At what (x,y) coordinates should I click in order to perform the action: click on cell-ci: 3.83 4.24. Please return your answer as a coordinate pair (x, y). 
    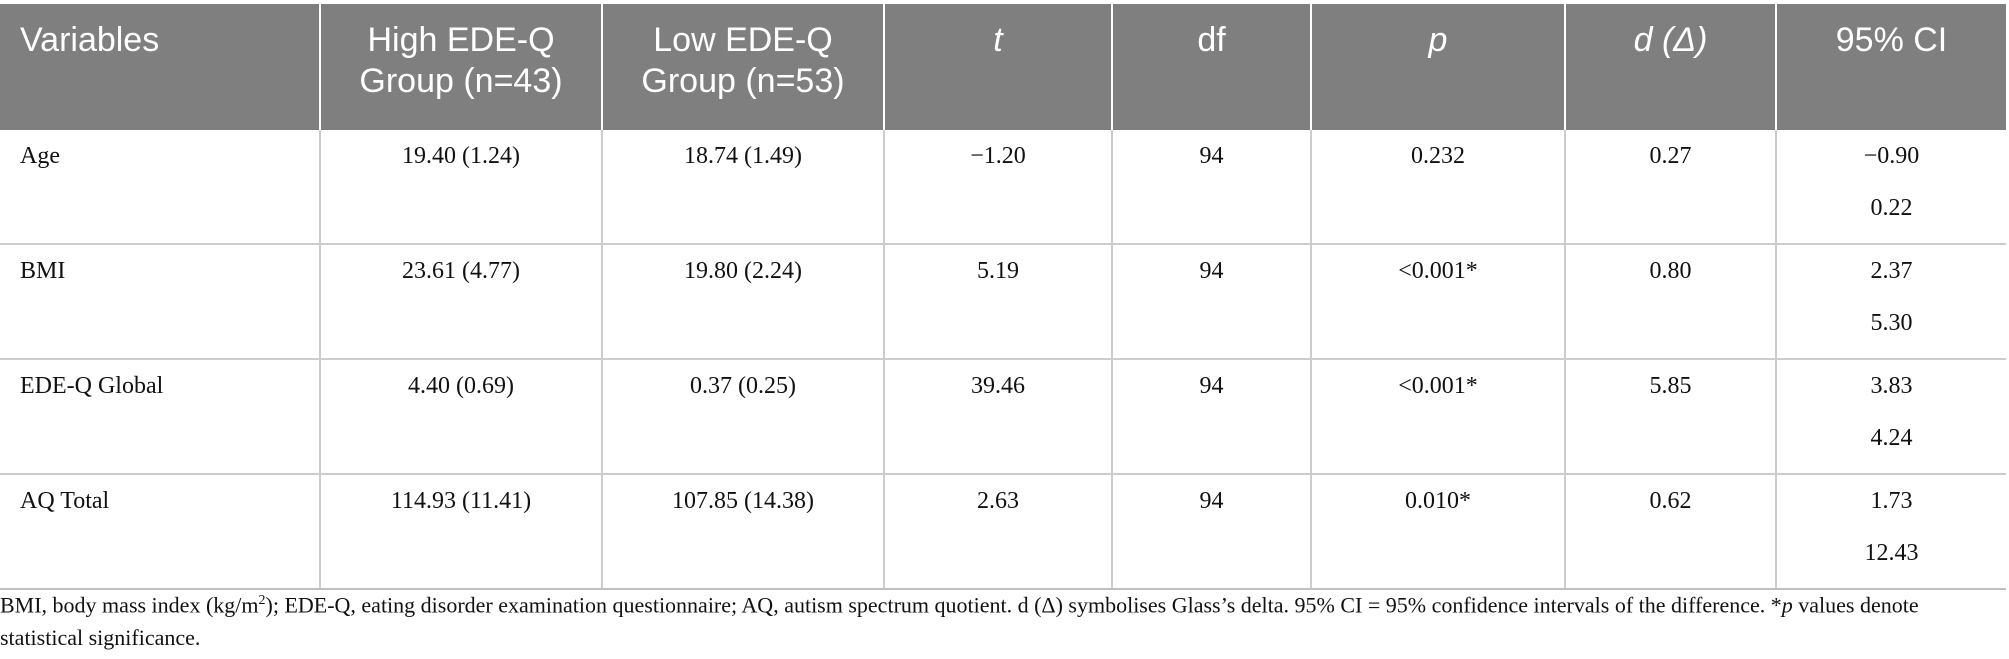
    Looking at the image, I should click on (1890, 417).